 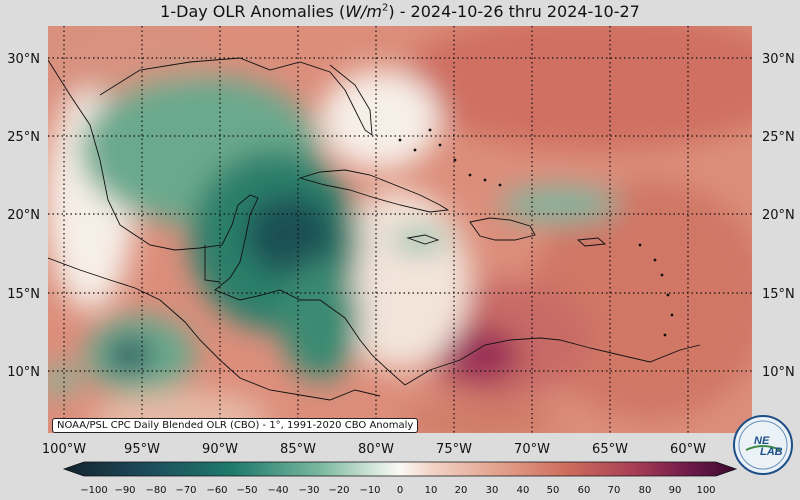 What do you see at coordinates (64, 449) in the screenshot?
I see `lon-label: 100°W` at bounding box center [64, 449].